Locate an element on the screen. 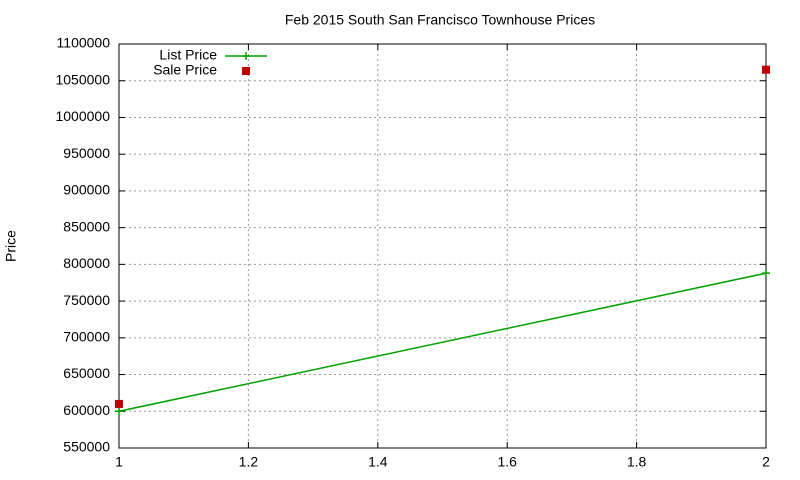 The image size is (800, 480). y-tick-label: 800000 is located at coordinates (86, 263).